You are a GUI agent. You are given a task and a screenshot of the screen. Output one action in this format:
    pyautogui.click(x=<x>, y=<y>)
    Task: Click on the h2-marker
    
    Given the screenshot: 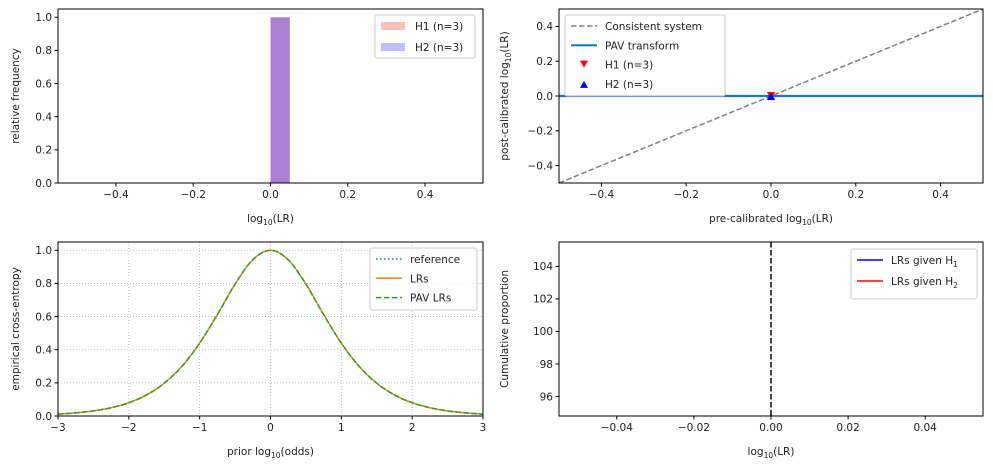 What is the action you would take?
    pyautogui.click(x=771, y=96)
    